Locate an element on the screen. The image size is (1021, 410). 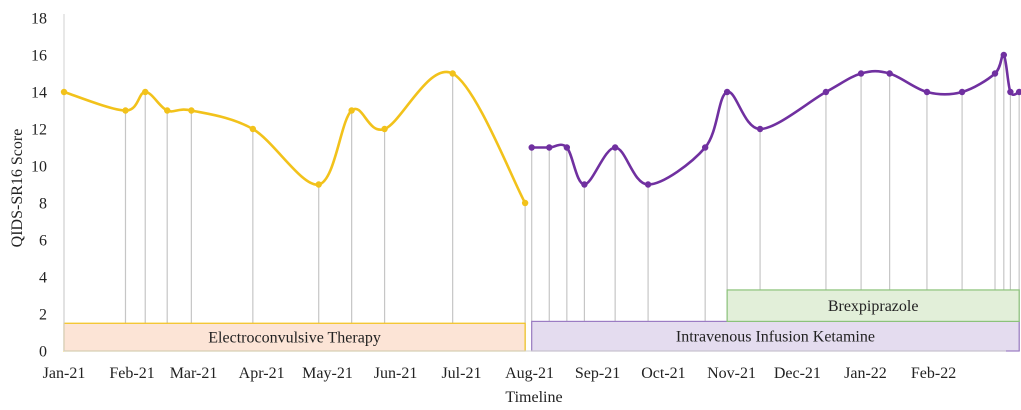
treatment-band-label: Intravenous Infusion Ketamine is located at coordinates (775, 337).